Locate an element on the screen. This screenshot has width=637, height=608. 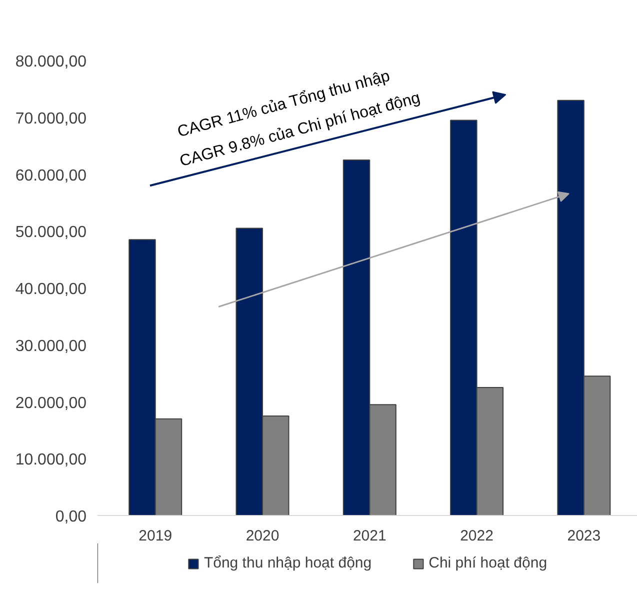
x-tick-label: 2019 is located at coordinates (155, 536).